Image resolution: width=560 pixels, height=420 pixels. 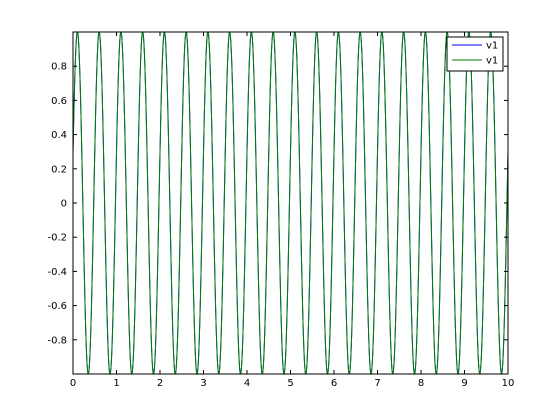 I want to click on y-tick-label: 0.8, so click(x=59, y=67).